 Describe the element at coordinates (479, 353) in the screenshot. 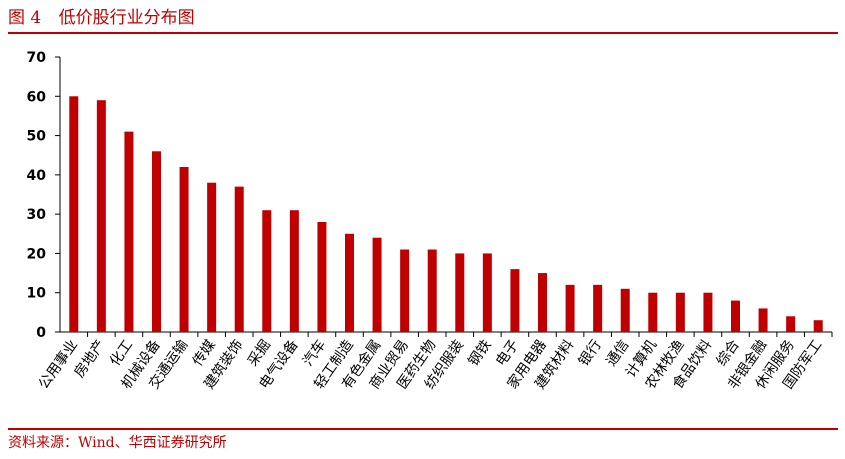

I see `x-category-label: 钢铁` at that location.